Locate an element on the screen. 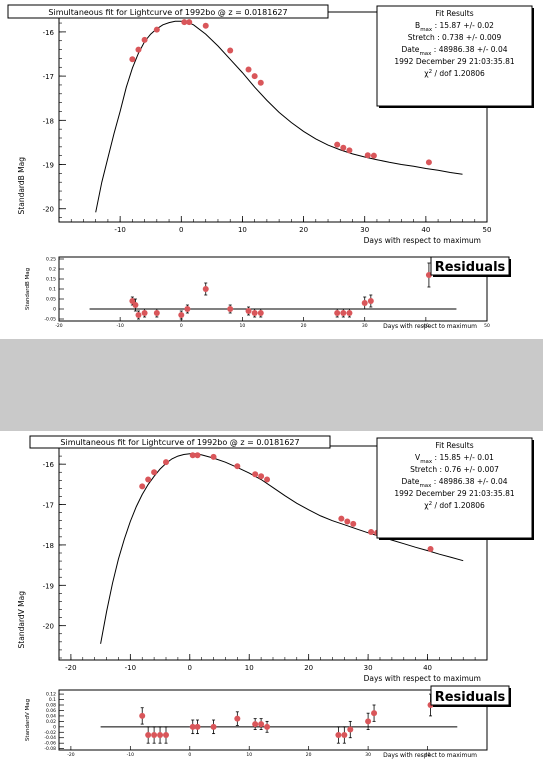 The image size is (543, 771). residuals-y-axis-label: StandardV Mag is located at coordinates (28, 720).